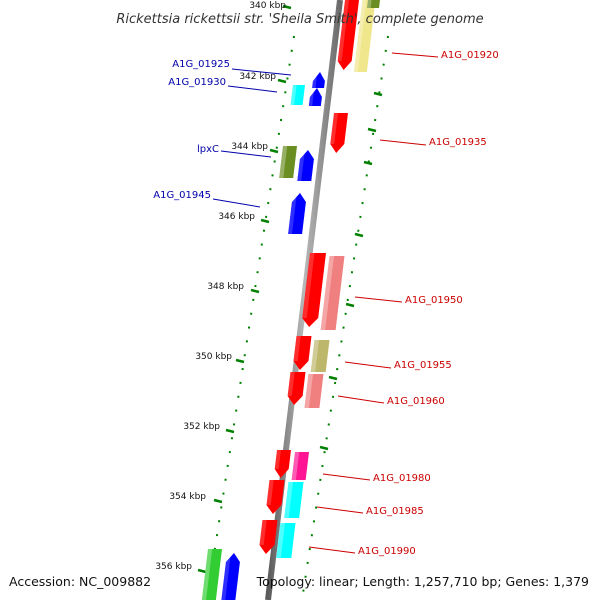  What do you see at coordinates (236, 217) in the screenshot?
I see `tick-label: 346 kbp` at bounding box center [236, 217].